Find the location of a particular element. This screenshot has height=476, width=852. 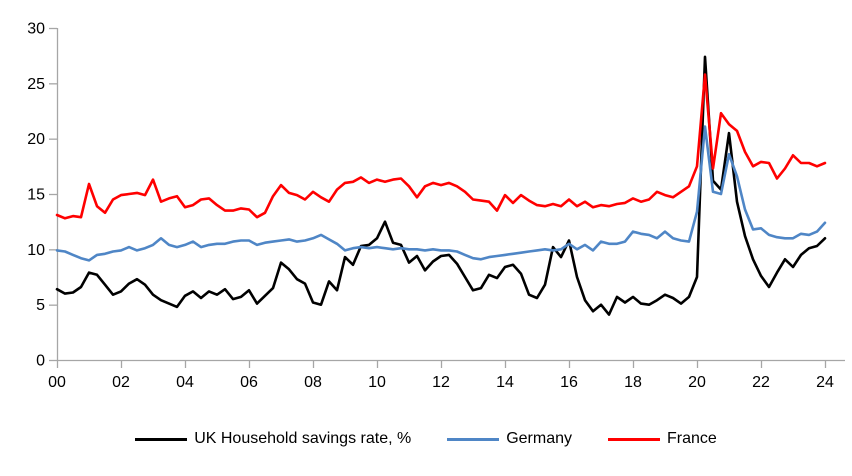

x-tick-label: 12 is located at coordinates (441, 382).